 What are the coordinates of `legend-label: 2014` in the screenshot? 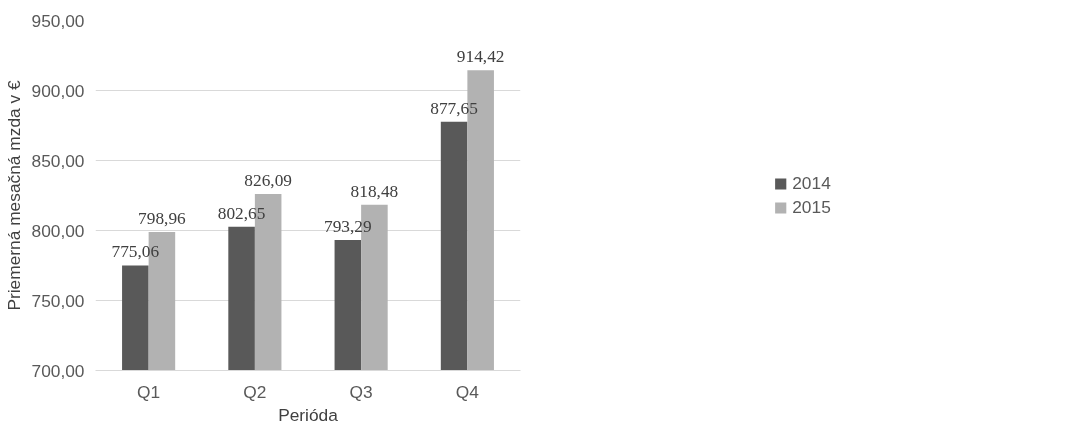 It's located at (811, 183).